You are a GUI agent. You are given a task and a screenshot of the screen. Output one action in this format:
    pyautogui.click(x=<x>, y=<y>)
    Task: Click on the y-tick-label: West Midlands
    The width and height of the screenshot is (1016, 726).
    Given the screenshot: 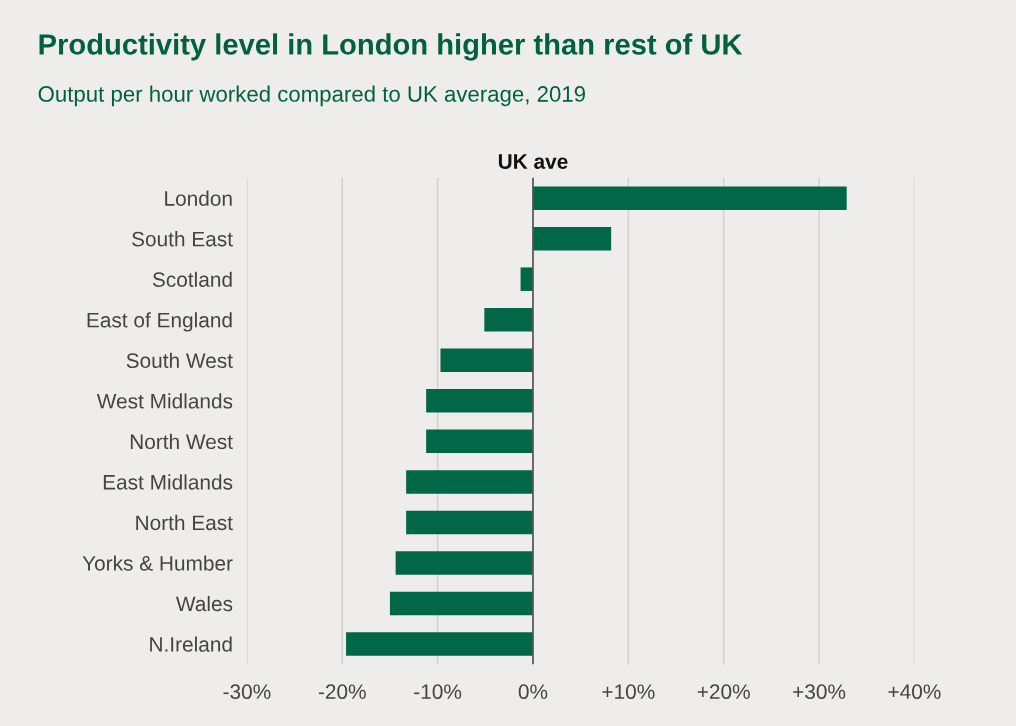 What is the action you would take?
    pyautogui.click(x=164, y=401)
    